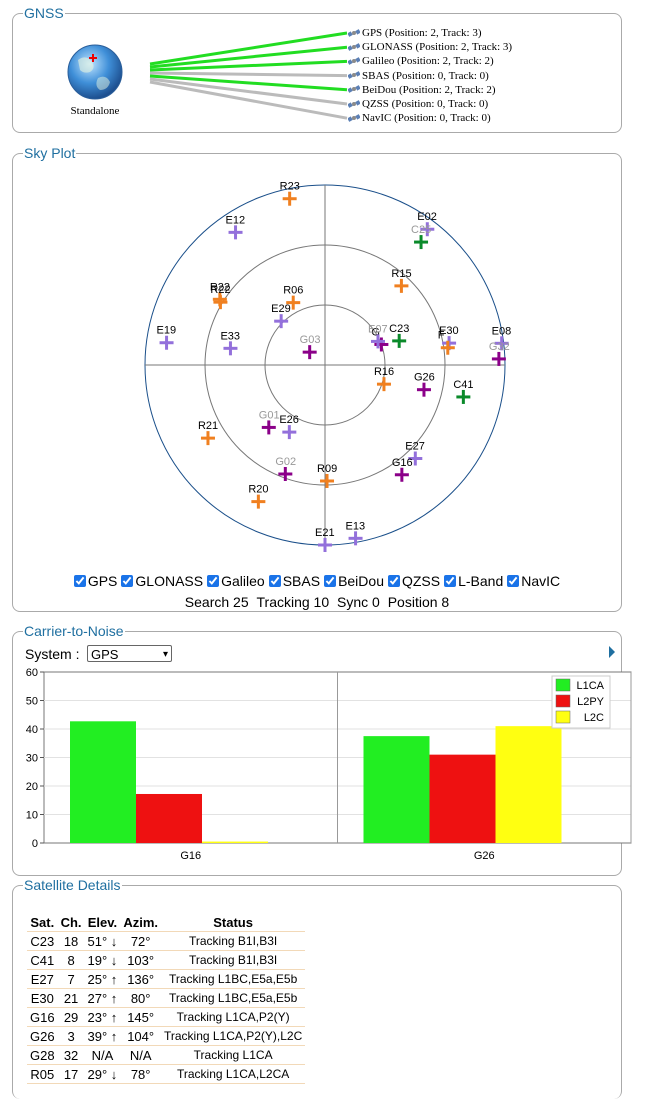 The width and height of the screenshot is (645, 1099). I want to click on satellite-marker: F, so click(446, 342).